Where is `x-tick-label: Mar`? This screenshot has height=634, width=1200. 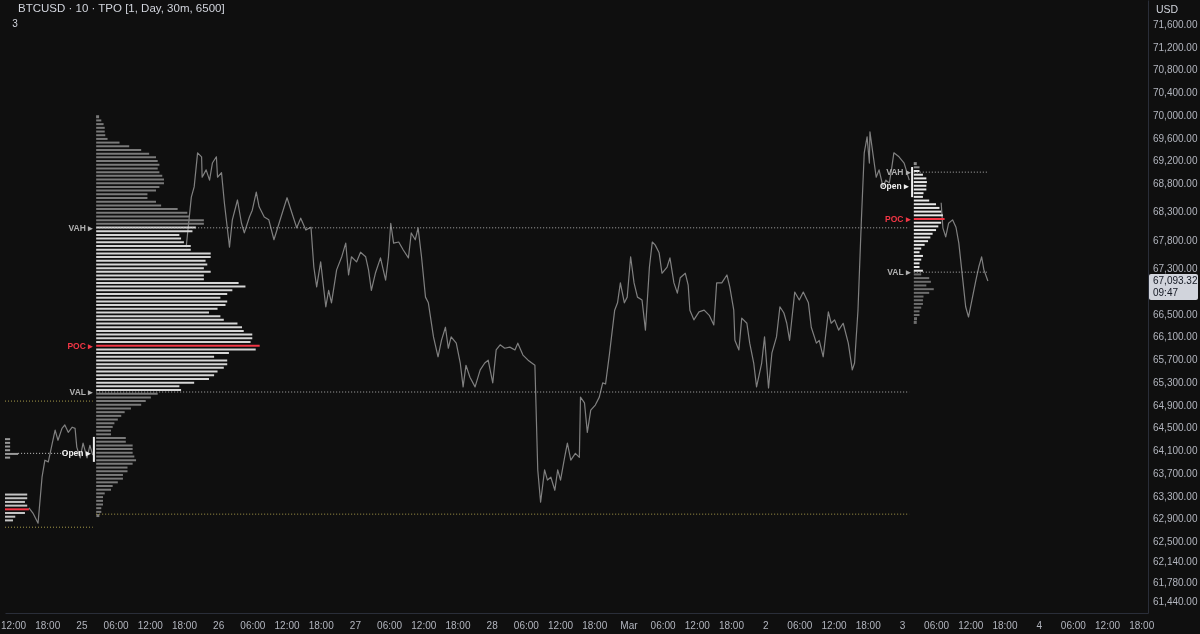
x-tick-label: Mar is located at coordinates (629, 625).